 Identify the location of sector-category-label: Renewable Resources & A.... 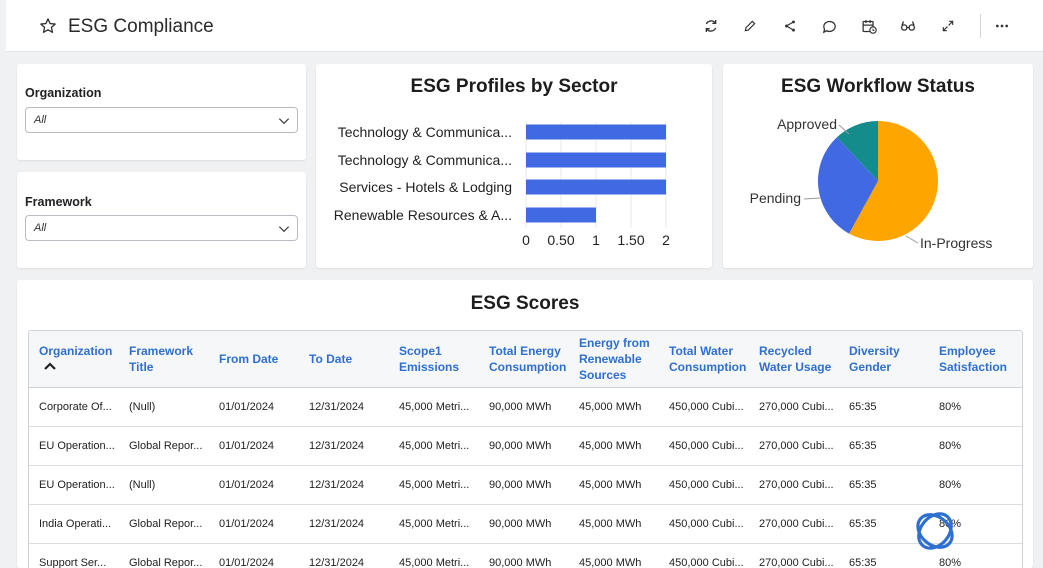
(423, 215).